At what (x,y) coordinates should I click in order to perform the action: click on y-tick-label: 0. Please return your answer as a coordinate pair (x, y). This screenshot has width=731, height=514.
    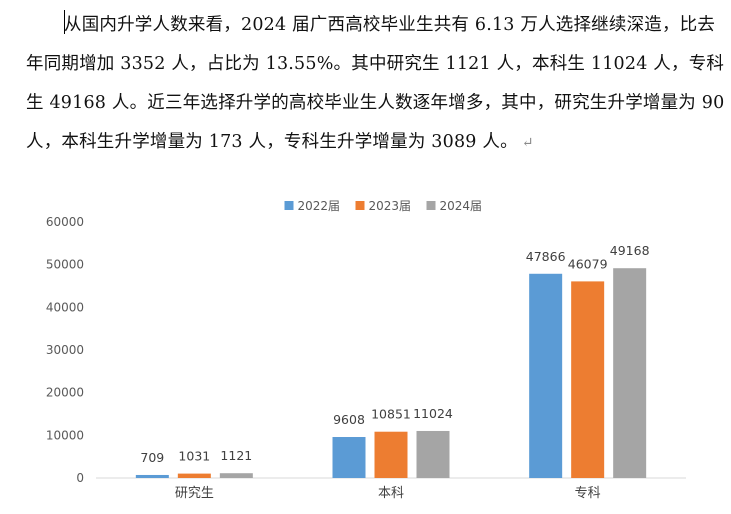
    Looking at the image, I should click on (80, 478).